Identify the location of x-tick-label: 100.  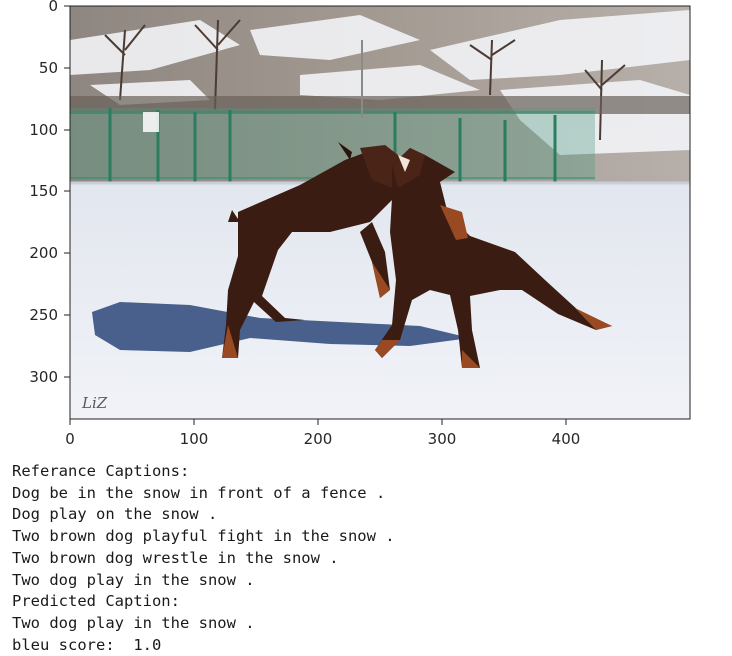
(194, 439).